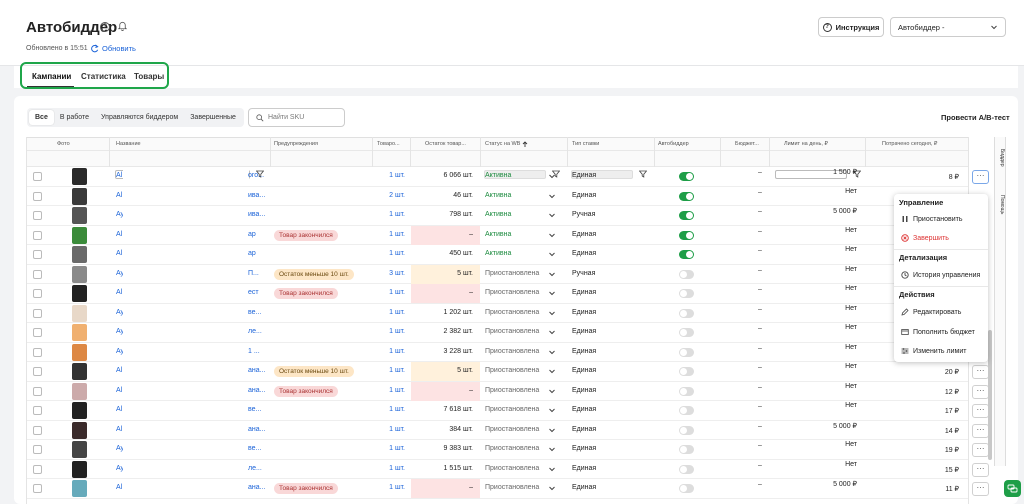 The width and height of the screenshot is (1024, 504). I want to click on side-tab-help: Помощь, so click(1002, 205).